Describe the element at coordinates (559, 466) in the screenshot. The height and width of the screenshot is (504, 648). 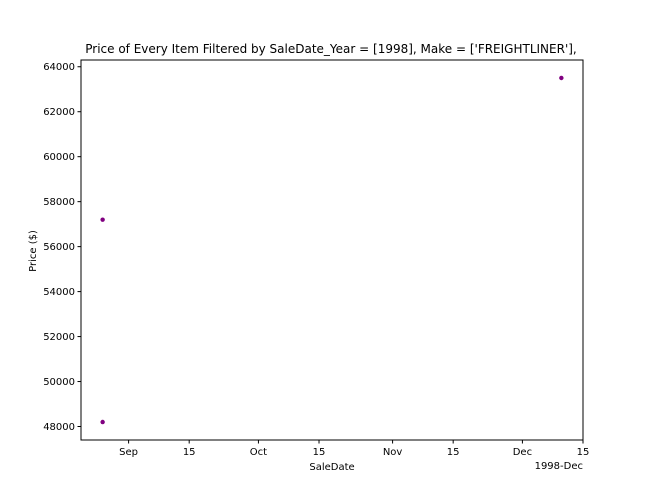
I see `x-axis-offset-label: 1998-Dec` at that location.